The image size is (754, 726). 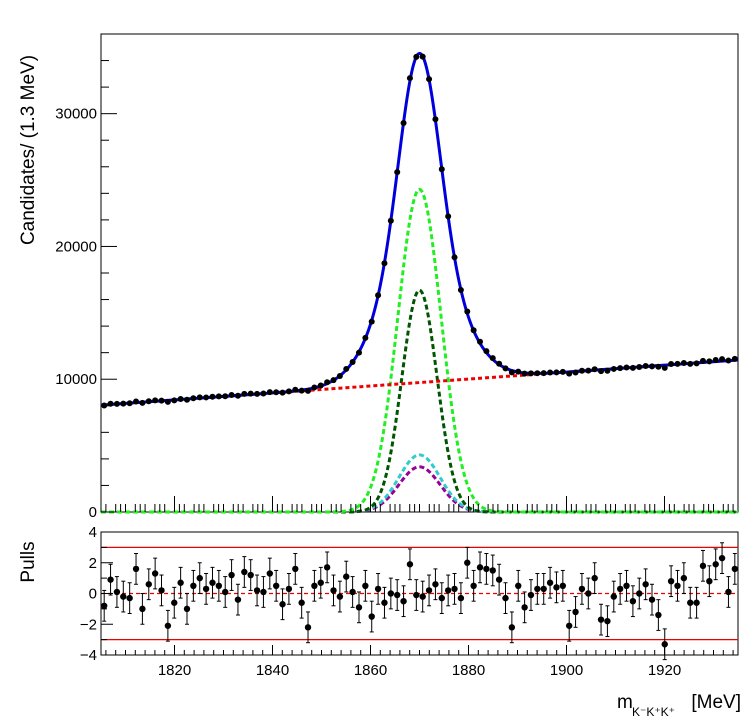 I want to click on pulls-plot-area, so click(x=419, y=601).